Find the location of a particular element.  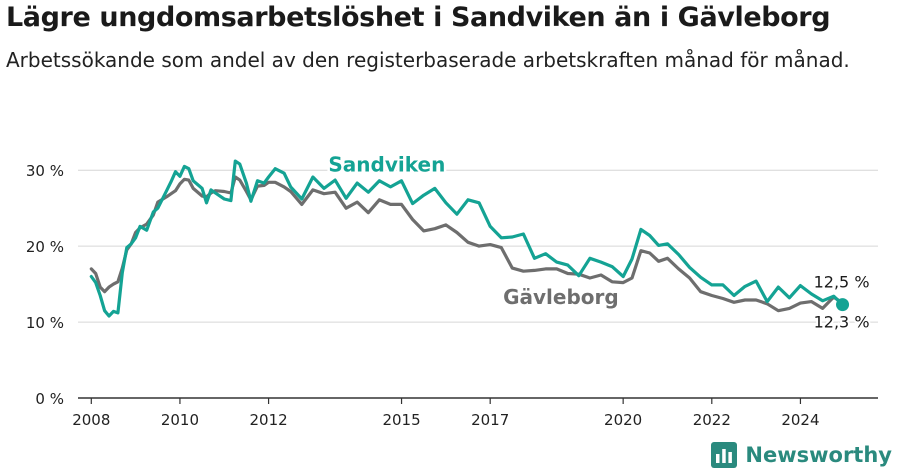

x-tick-label: 2010 is located at coordinates (180, 420).